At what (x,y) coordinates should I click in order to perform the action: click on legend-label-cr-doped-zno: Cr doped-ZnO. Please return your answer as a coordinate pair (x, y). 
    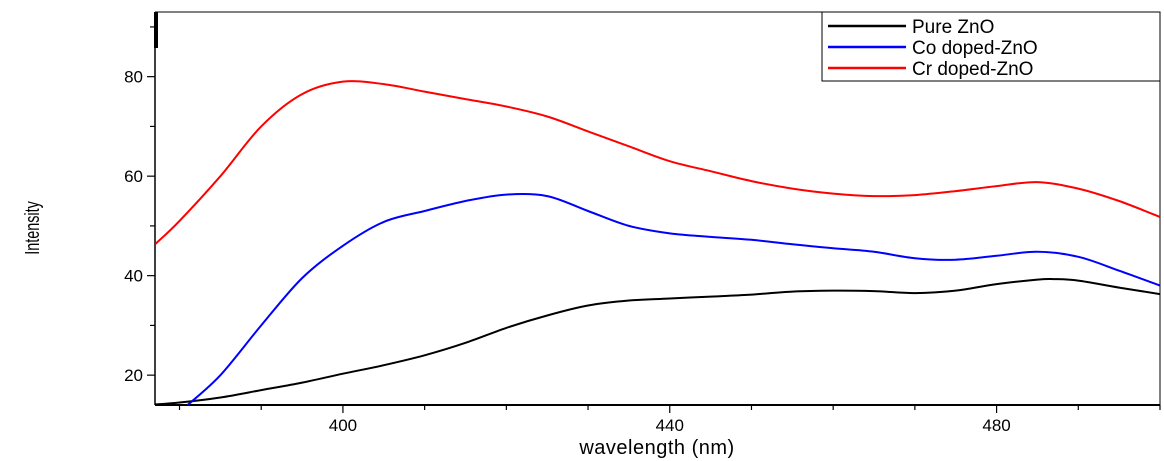
    Looking at the image, I should click on (972, 69).